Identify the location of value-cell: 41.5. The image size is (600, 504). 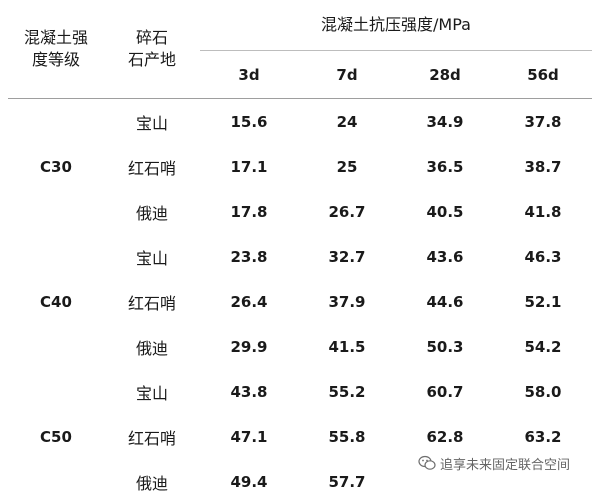
(347, 346).